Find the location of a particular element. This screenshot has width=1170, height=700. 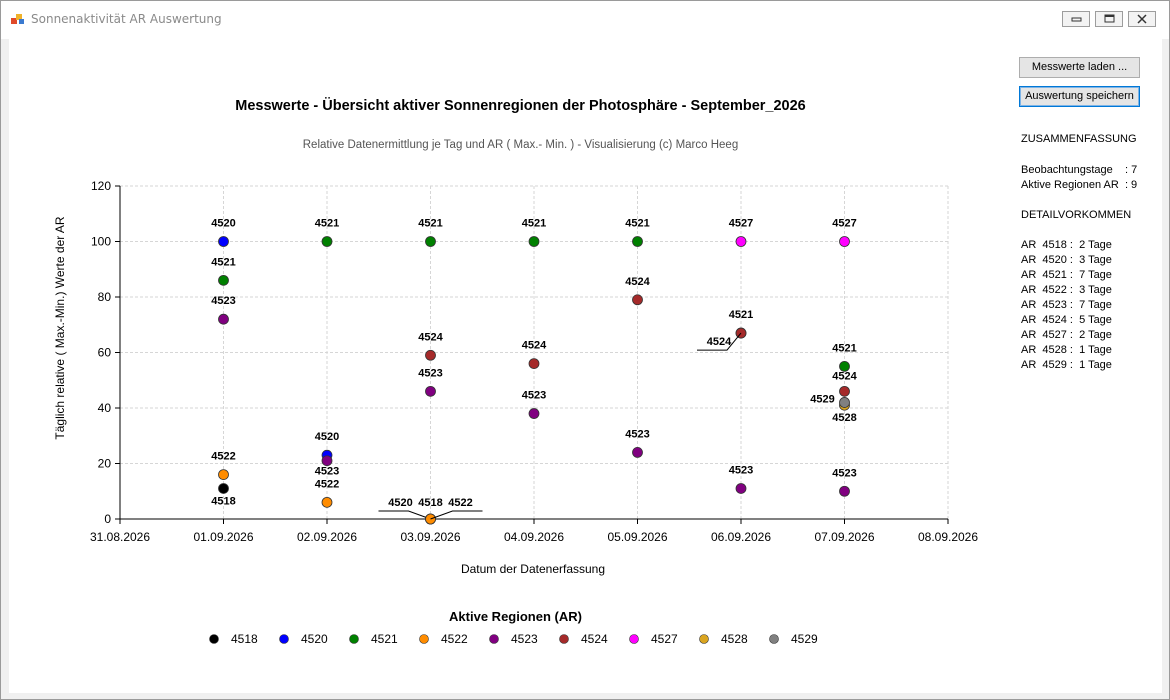

x-axis-label: Datum der Datenerfassung is located at coordinates (533, 569).